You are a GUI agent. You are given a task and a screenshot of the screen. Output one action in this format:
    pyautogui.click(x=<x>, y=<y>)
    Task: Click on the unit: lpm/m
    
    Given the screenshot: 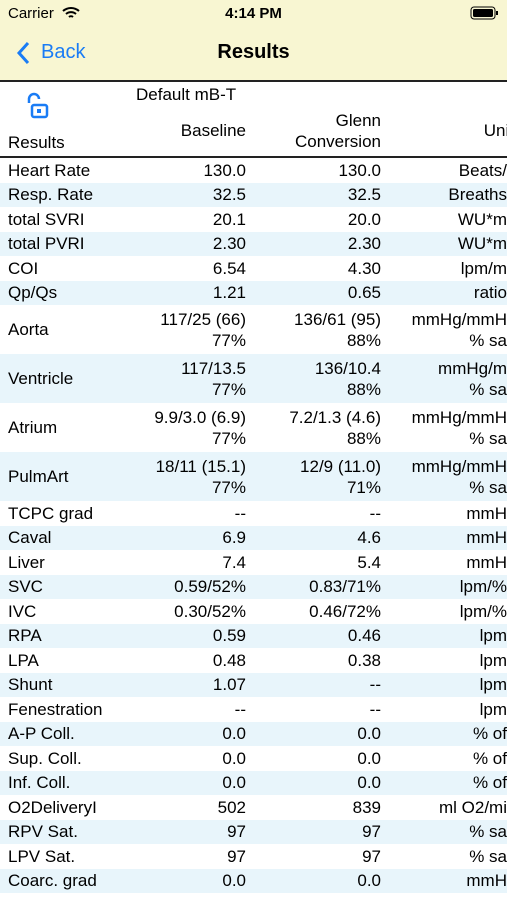 What is the action you would take?
    pyautogui.click(x=483, y=268)
    